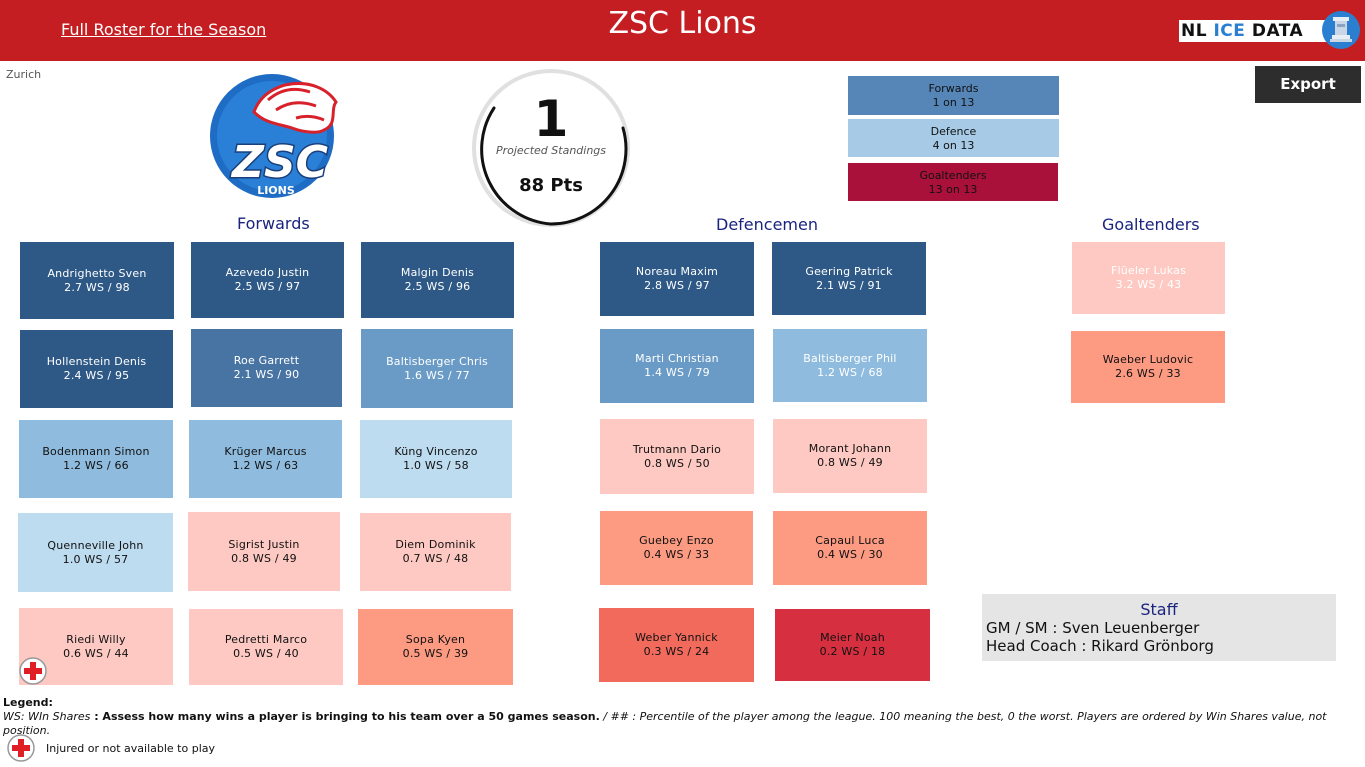  What do you see at coordinates (1277, 31) in the screenshot?
I see `brand-data: DATA` at bounding box center [1277, 31].